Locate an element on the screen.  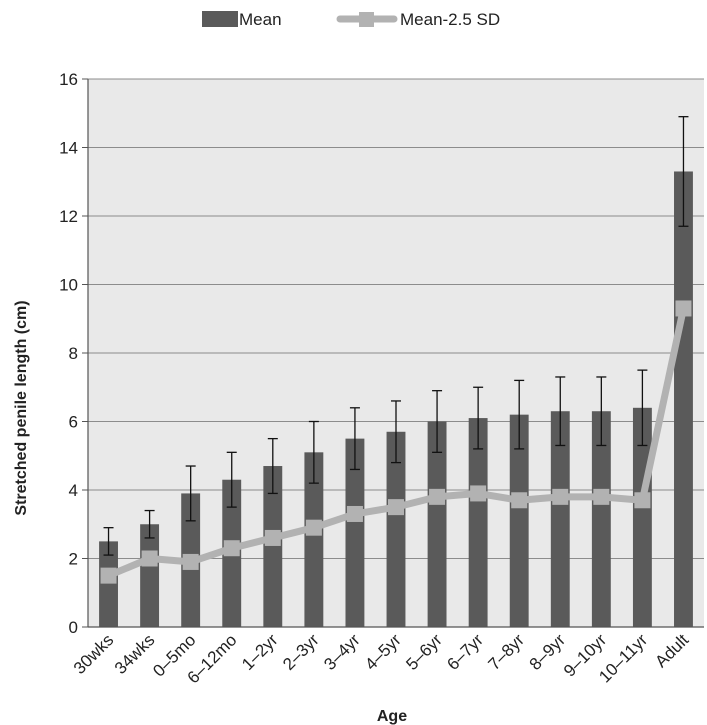
legend-label-mean-minus-sd: Mean-2.5 SD is located at coordinates (450, 19).